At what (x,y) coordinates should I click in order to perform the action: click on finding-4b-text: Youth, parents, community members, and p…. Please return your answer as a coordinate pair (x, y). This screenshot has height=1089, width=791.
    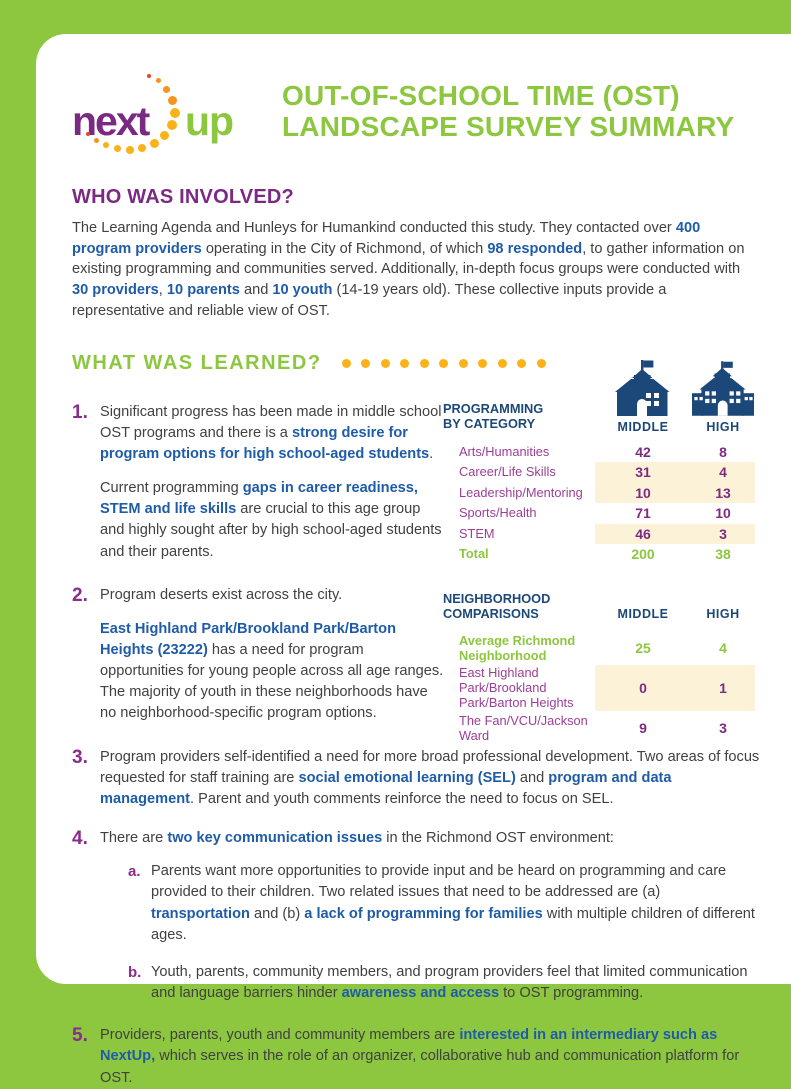
    Looking at the image, I should click on (449, 982).